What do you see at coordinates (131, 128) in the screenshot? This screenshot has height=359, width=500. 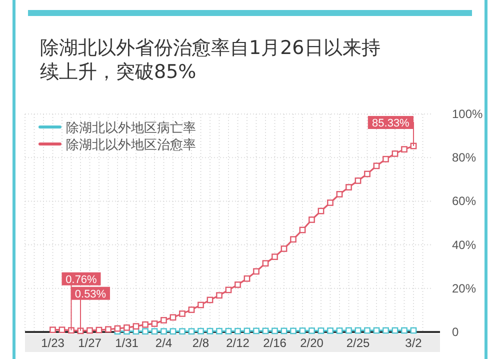 I see `legend-label: 除湖北以外地区病亡率` at bounding box center [131, 128].